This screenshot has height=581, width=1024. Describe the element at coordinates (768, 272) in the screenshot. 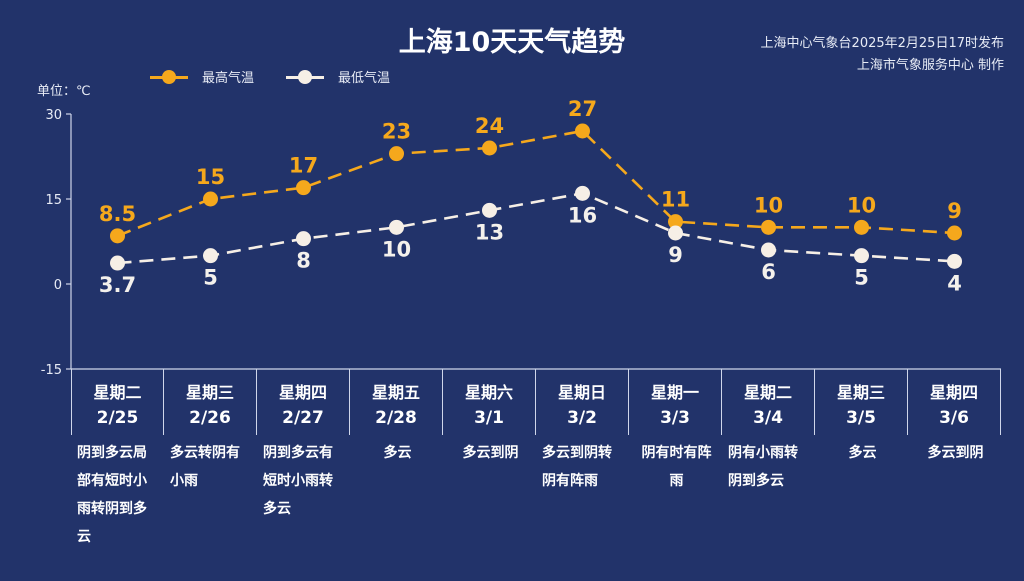

I see `low-temp-label: 6` at that location.